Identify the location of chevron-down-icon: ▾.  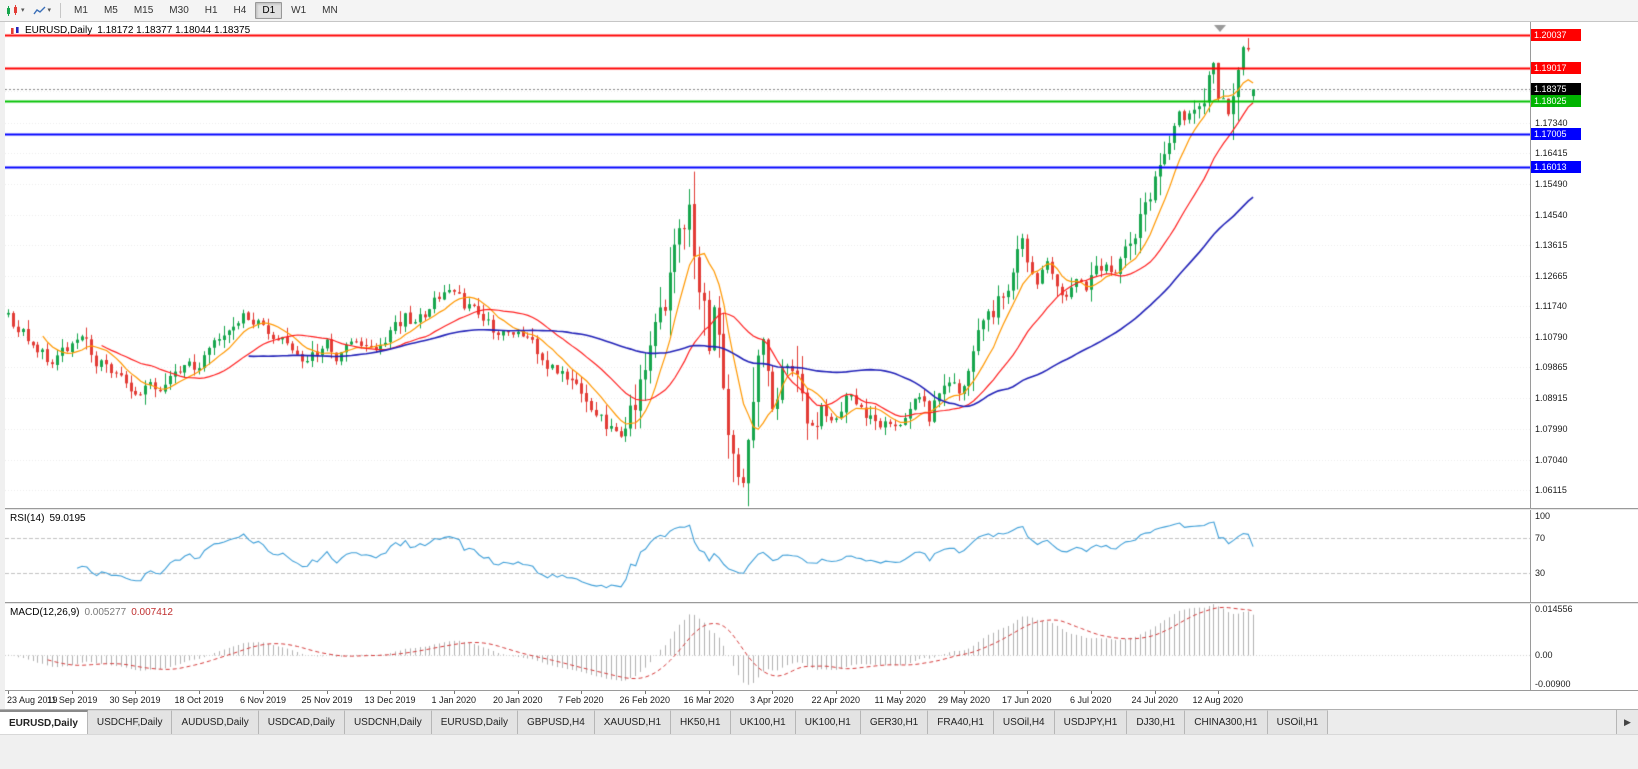
(49, 10).